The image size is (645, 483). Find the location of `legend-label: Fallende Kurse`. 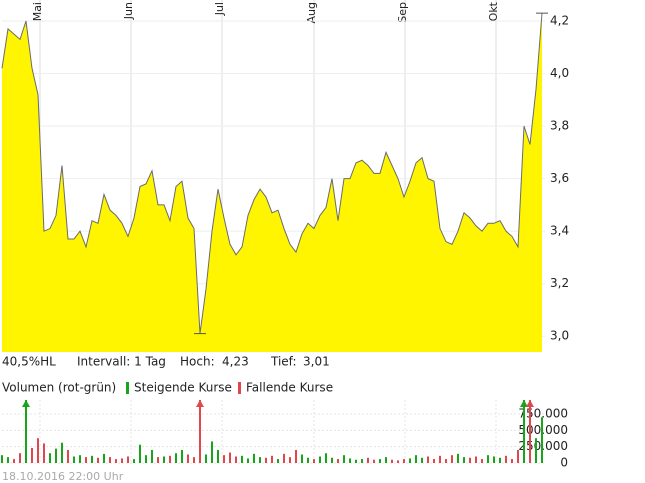

legend-label: Fallende Kurse is located at coordinates (289, 388).